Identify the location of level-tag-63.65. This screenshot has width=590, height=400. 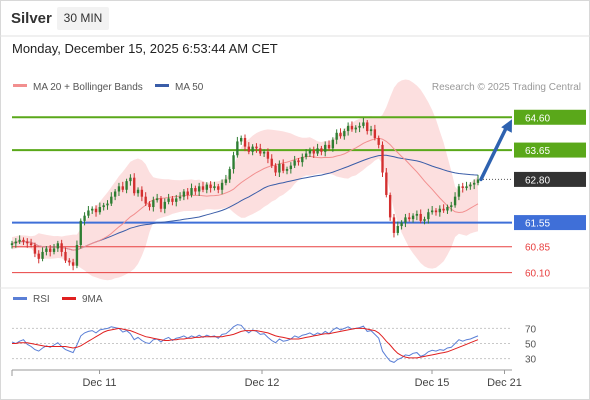
(550, 150).